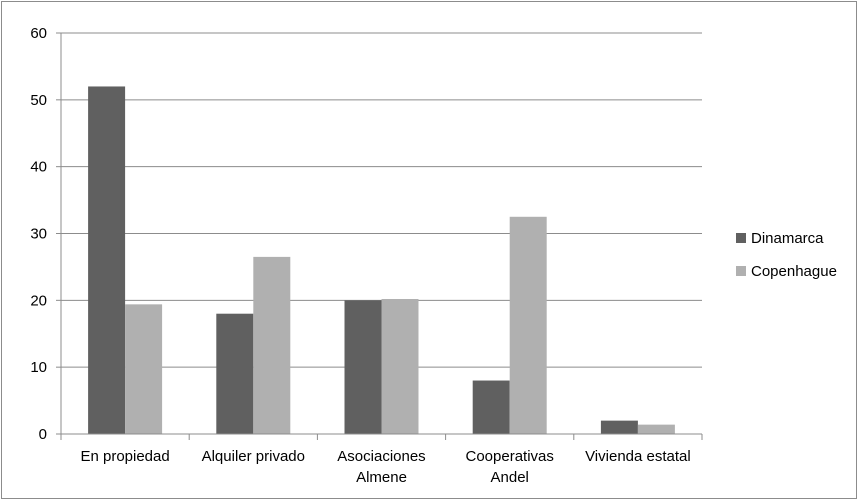 The image size is (858, 503). Describe the element at coordinates (38, 33) in the screenshot. I see `y-tick-label: 60` at that location.